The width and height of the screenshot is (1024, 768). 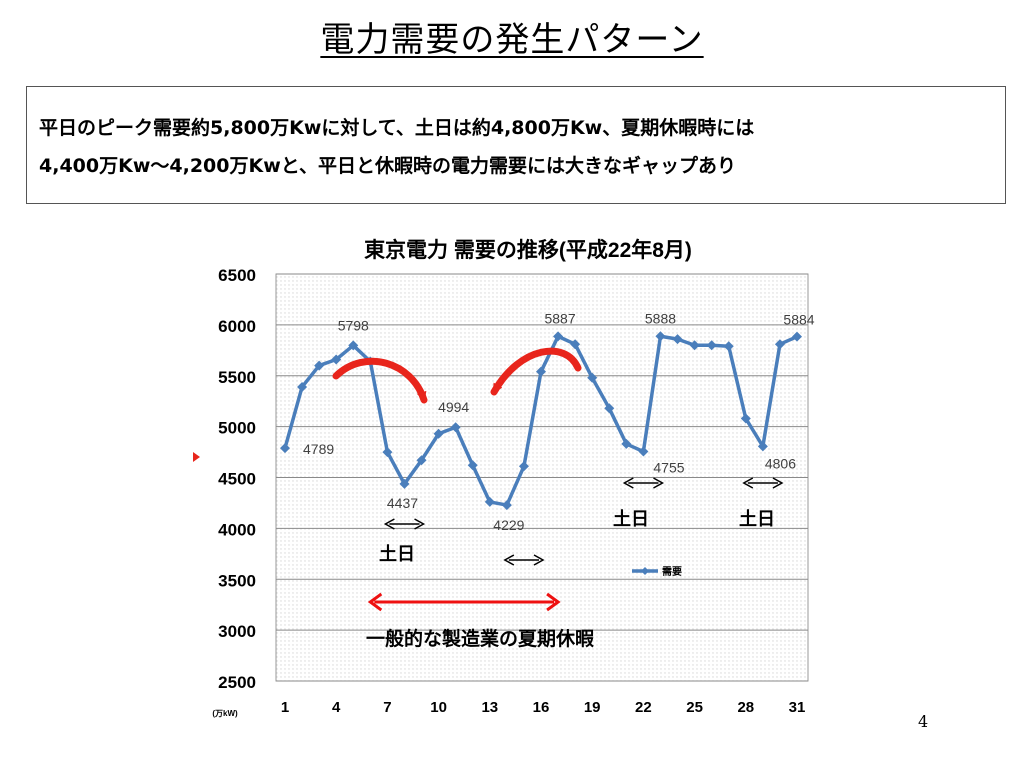 I want to click on y-tick-label: 5500, so click(x=237, y=377).